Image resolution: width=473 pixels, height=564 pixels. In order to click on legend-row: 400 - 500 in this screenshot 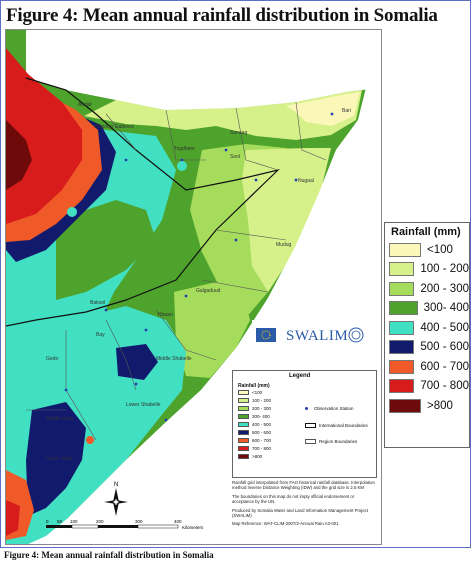, I will do `click(427, 328)`.